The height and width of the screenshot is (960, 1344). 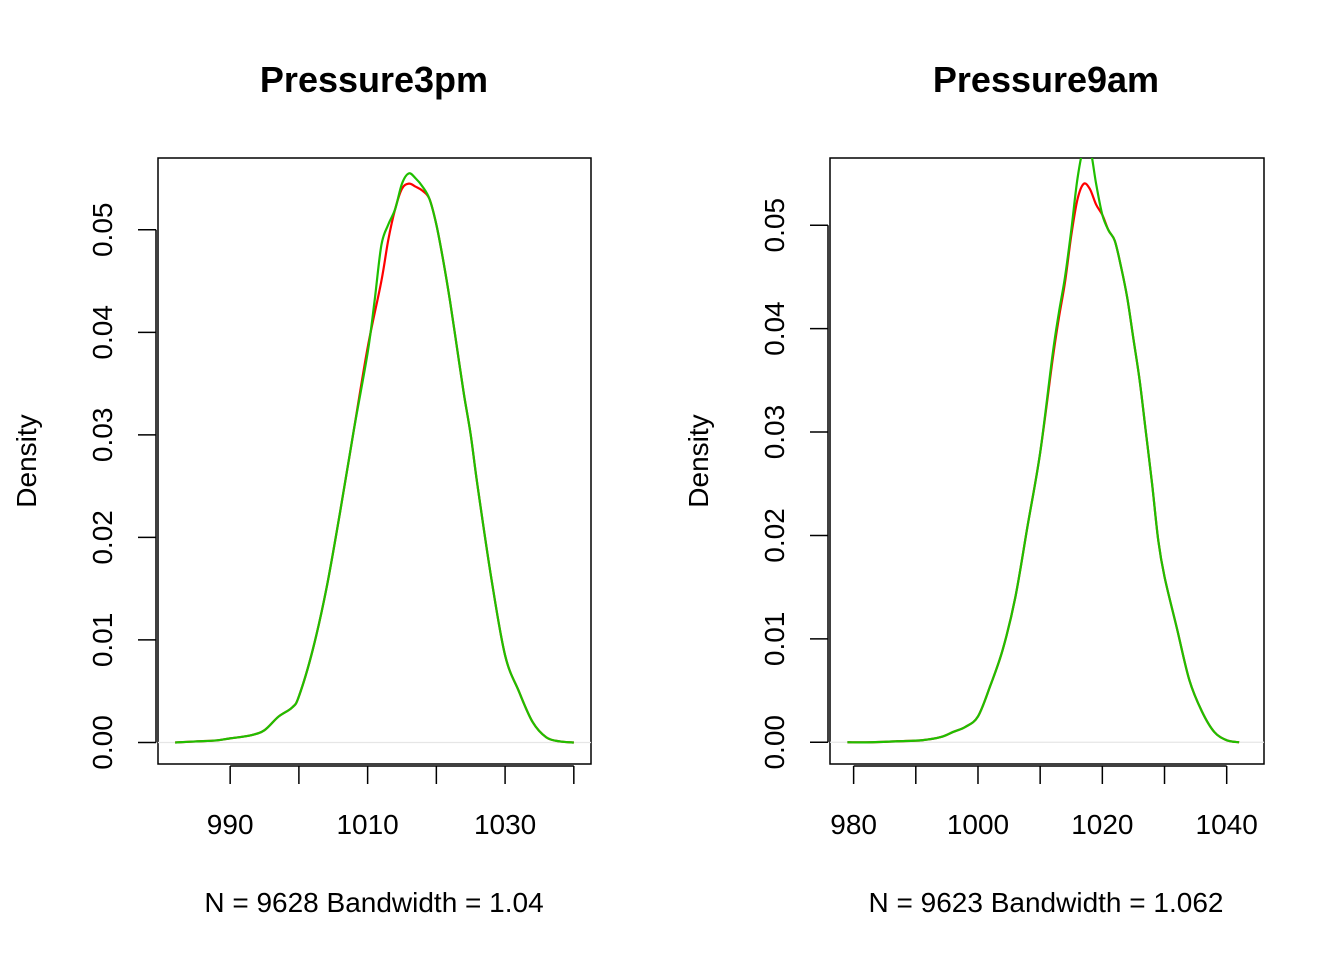 What do you see at coordinates (373, 902) in the screenshot?
I see `chart-subtitle: N = 9628 Bandwidth = 1.04` at bounding box center [373, 902].